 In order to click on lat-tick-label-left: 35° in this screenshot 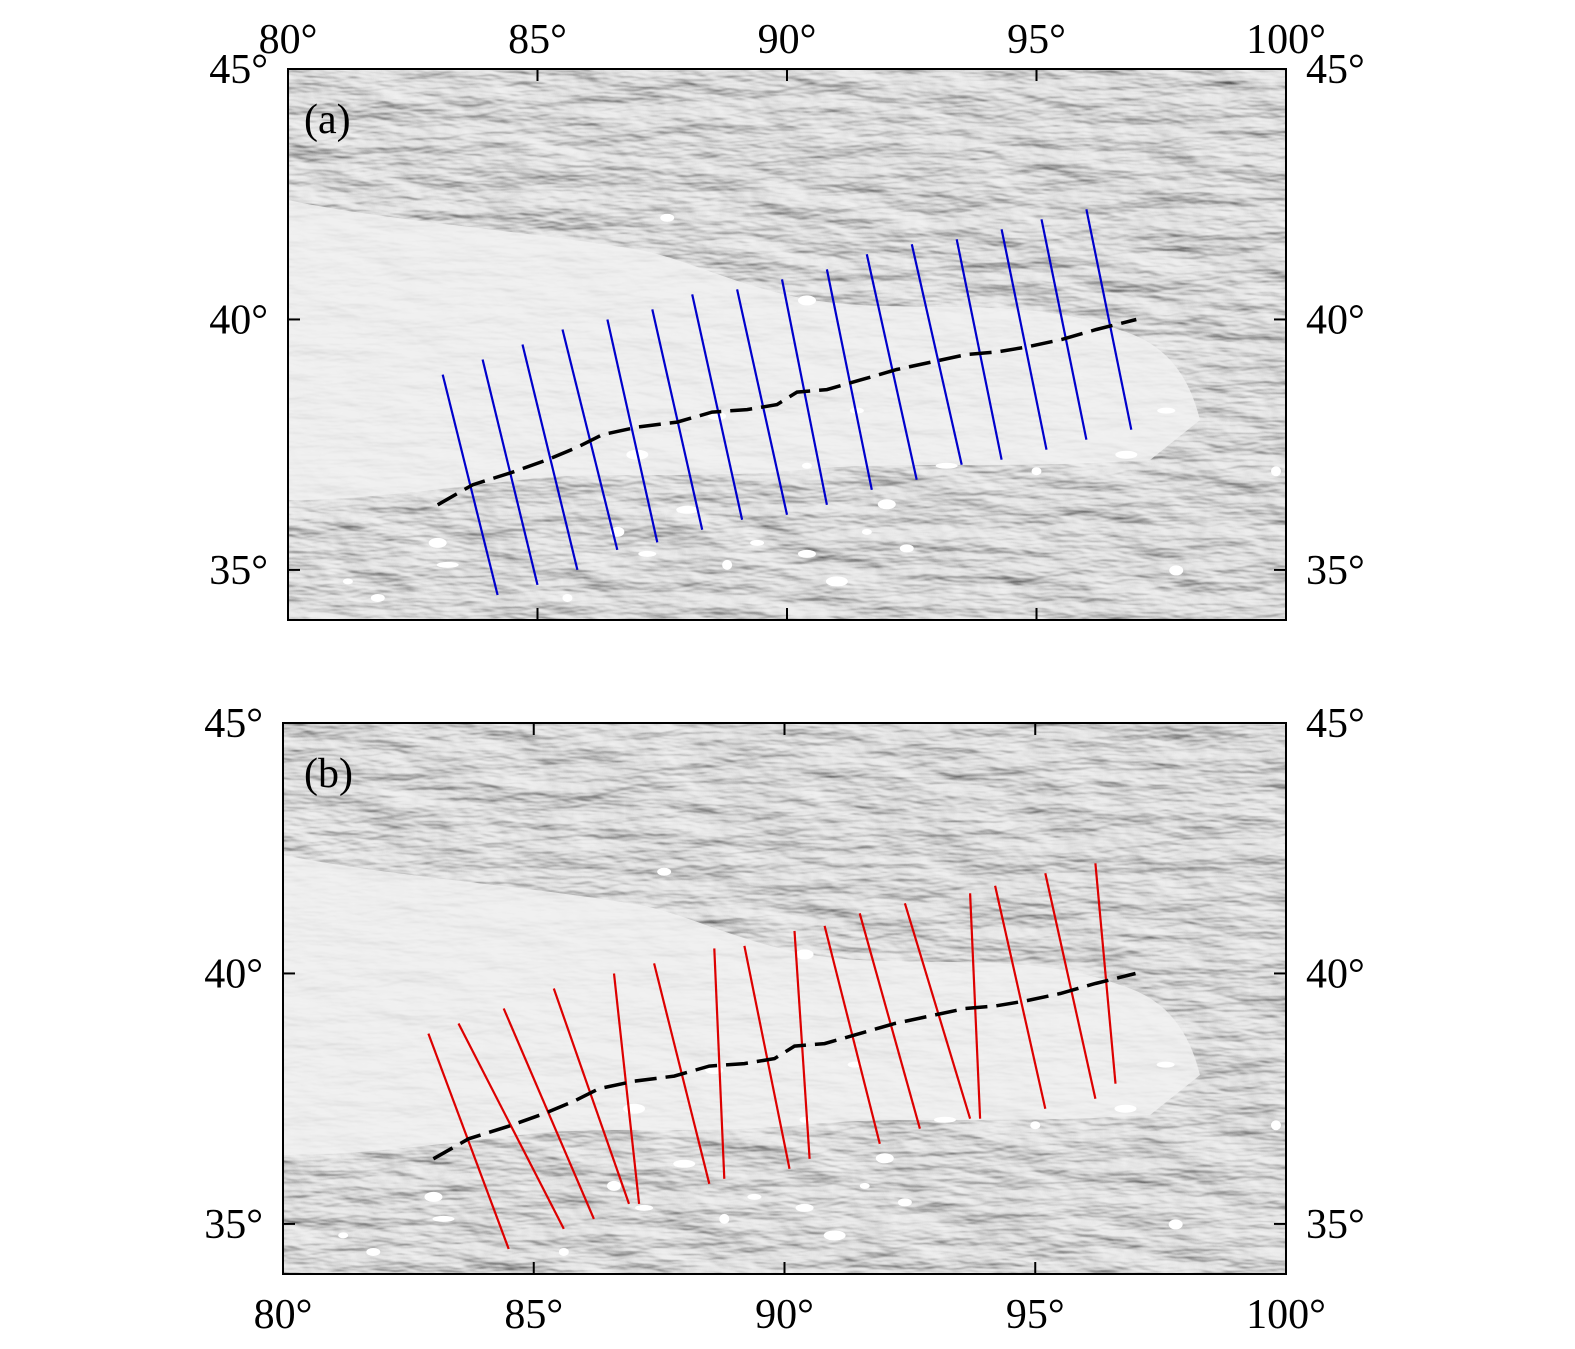, I will do `click(233, 1225)`.